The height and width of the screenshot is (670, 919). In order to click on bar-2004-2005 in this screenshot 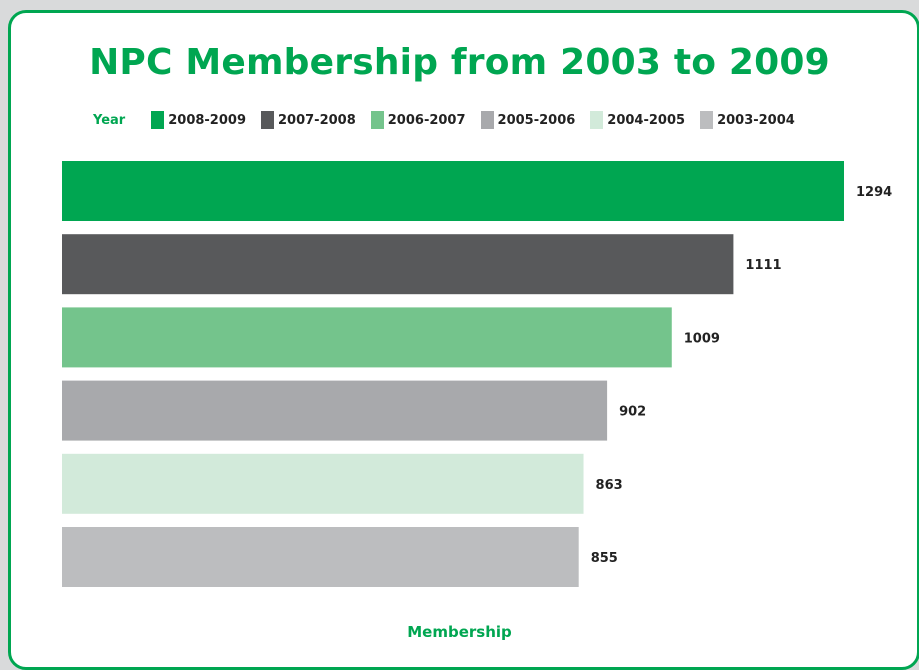, I will do `click(323, 483)`.